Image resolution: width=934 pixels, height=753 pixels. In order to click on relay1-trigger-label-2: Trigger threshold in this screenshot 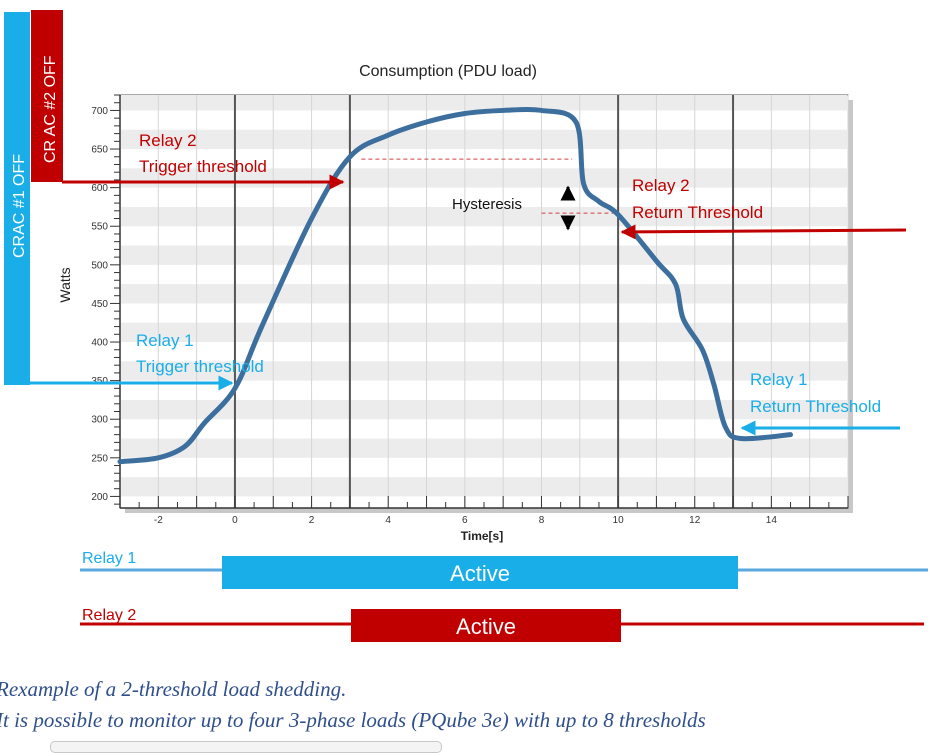, I will do `click(200, 366)`.